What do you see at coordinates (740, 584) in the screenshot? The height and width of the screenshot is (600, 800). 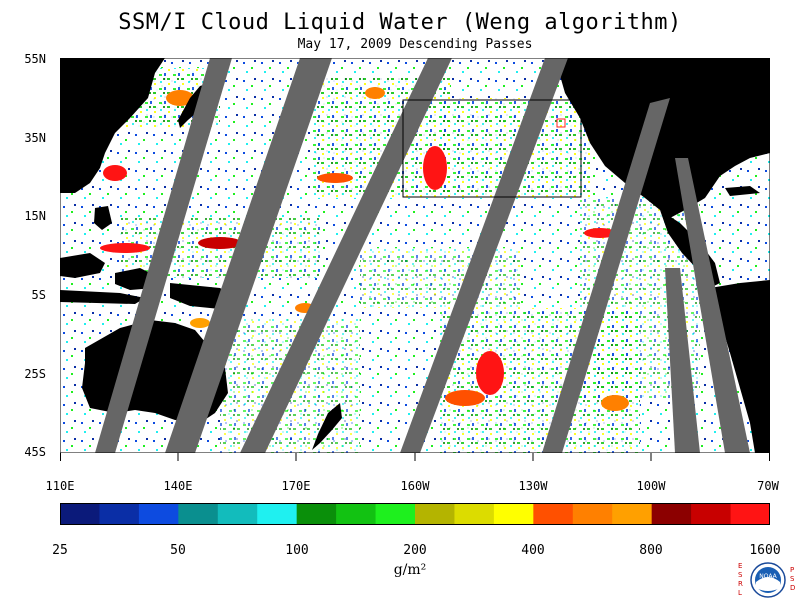 I see `logo-letter: R` at bounding box center [740, 584].